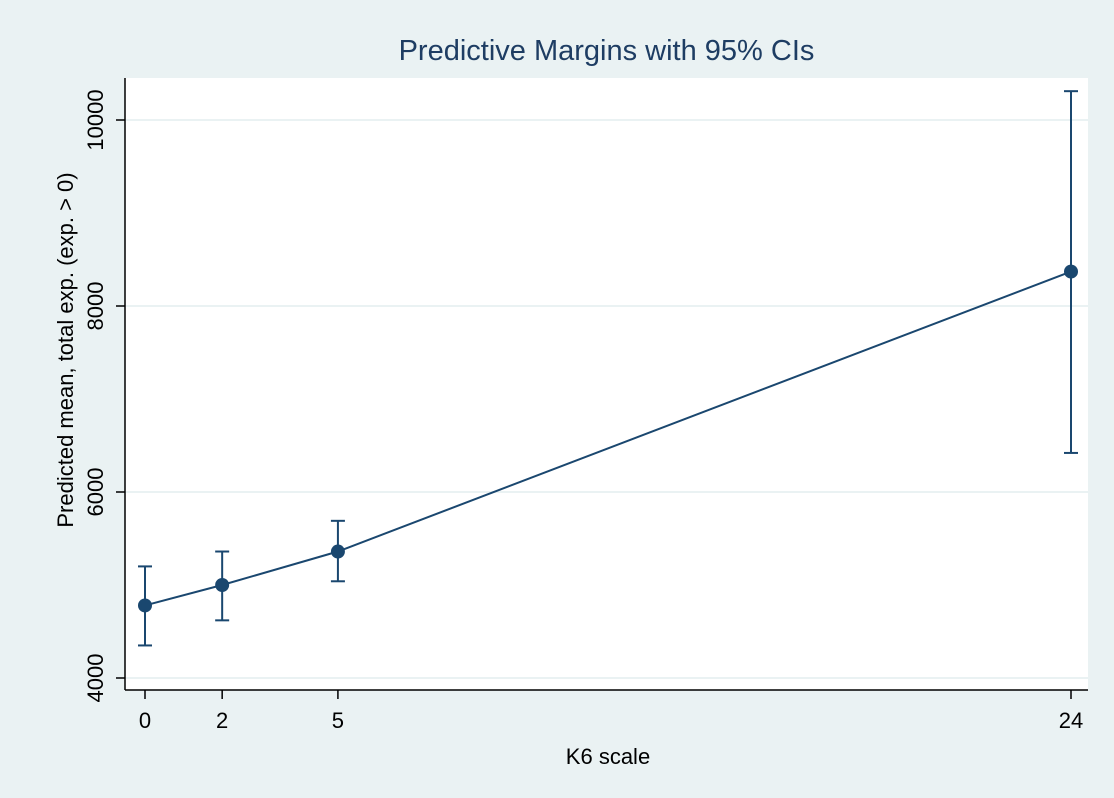 The width and height of the screenshot is (1114, 798). I want to click on x-axis-label: K6 scale, so click(608, 756).